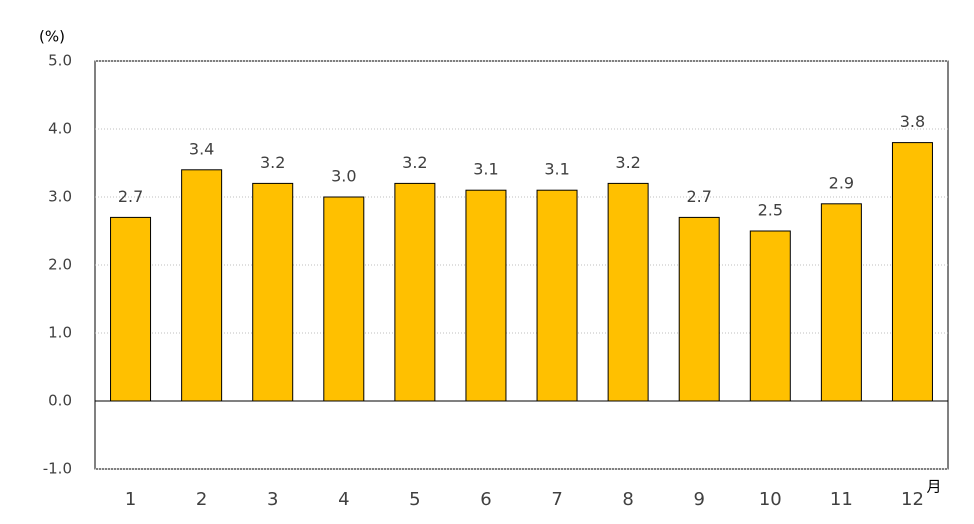  Describe the element at coordinates (698, 499) in the screenshot. I see `x-tick-label: 9` at that location.